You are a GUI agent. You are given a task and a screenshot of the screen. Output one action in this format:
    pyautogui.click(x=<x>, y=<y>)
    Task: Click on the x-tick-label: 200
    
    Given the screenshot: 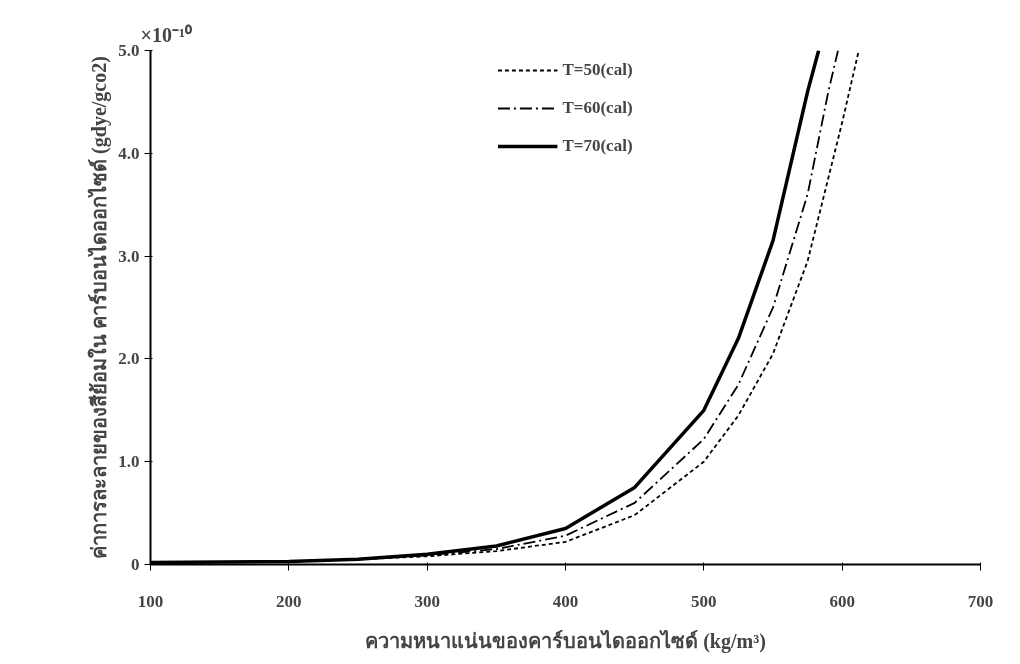 What is the action you would take?
    pyautogui.click(x=289, y=601)
    